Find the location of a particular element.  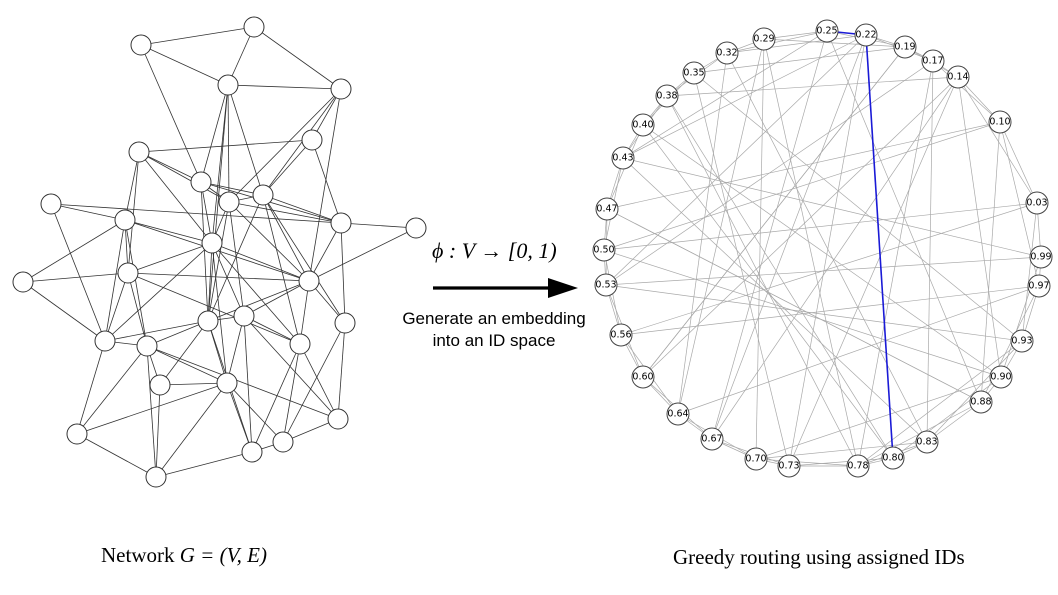

right-node: 0.60 is located at coordinates (643, 377).